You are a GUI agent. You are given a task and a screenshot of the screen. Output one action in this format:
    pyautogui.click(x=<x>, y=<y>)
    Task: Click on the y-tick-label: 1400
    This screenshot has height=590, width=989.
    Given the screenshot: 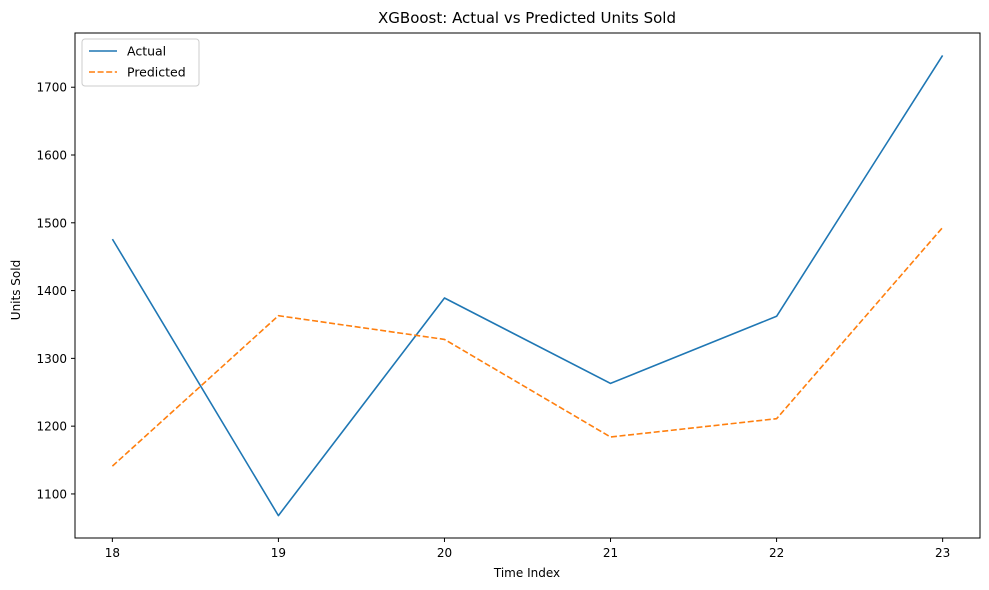 What is the action you would take?
    pyautogui.click(x=51, y=291)
    